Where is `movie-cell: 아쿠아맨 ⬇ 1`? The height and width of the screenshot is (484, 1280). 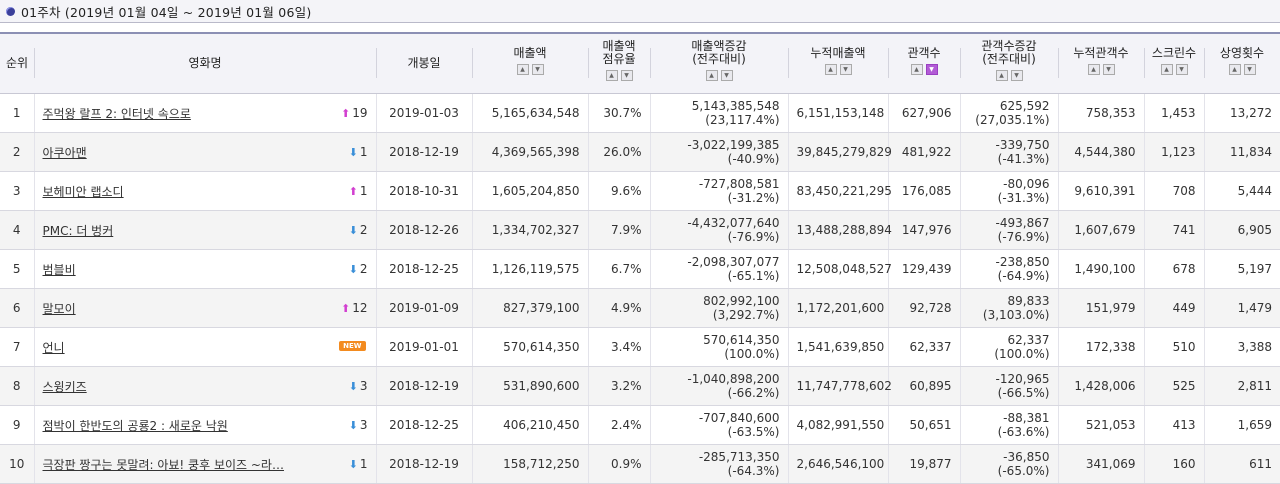
movie-cell: 아쿠아맨 ⬇ 1 is located at coordinates (204, 152).